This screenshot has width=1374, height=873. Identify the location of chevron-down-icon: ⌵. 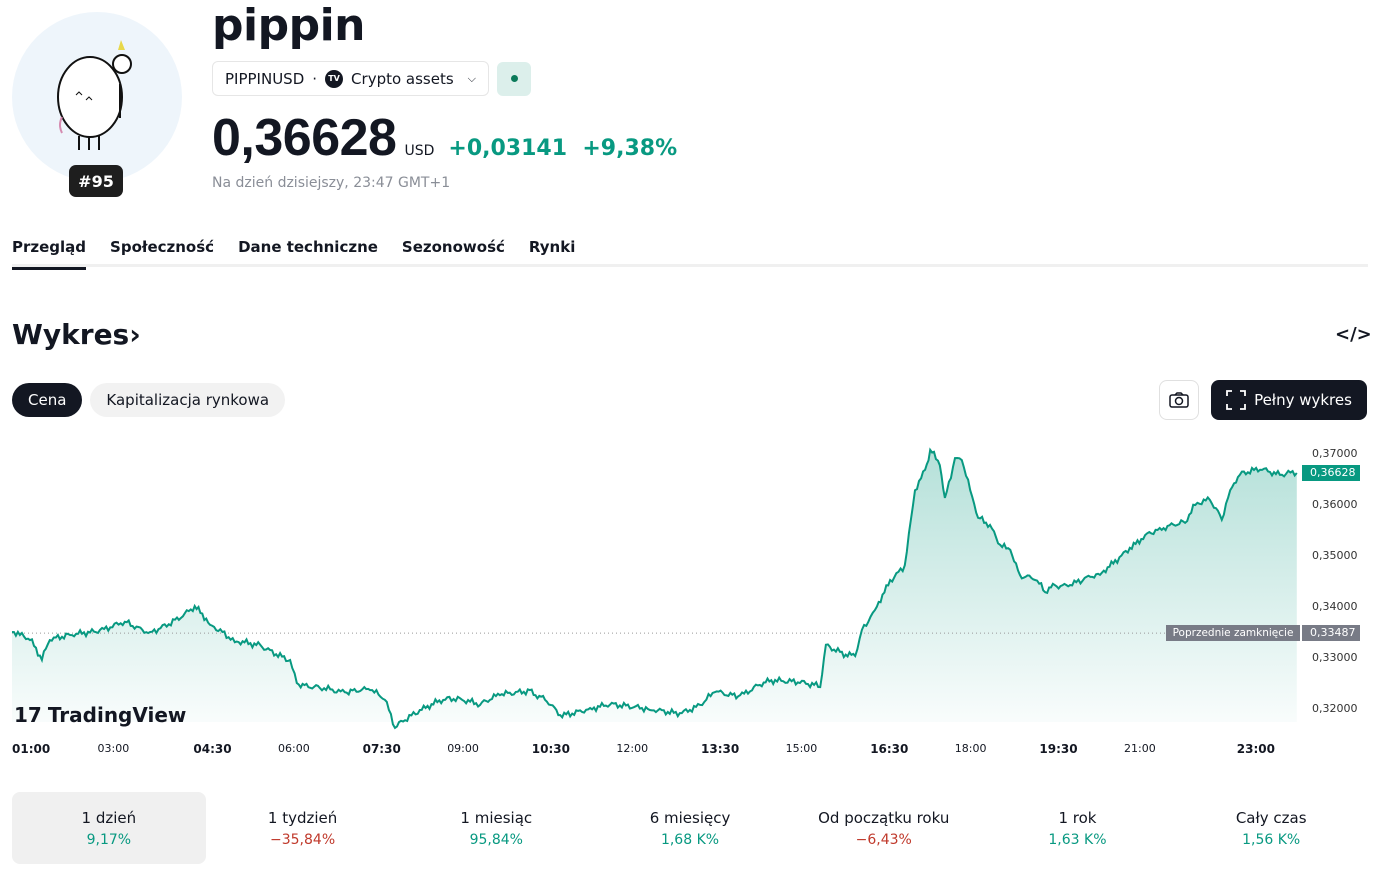
(472, 78).